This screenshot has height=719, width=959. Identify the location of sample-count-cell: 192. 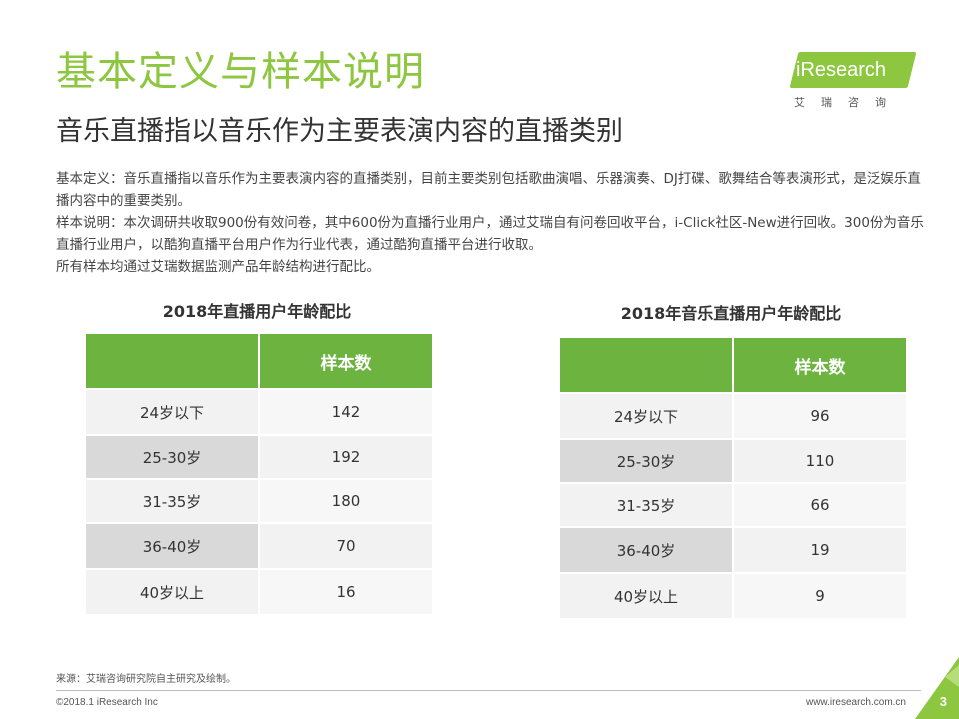
(346, 457).